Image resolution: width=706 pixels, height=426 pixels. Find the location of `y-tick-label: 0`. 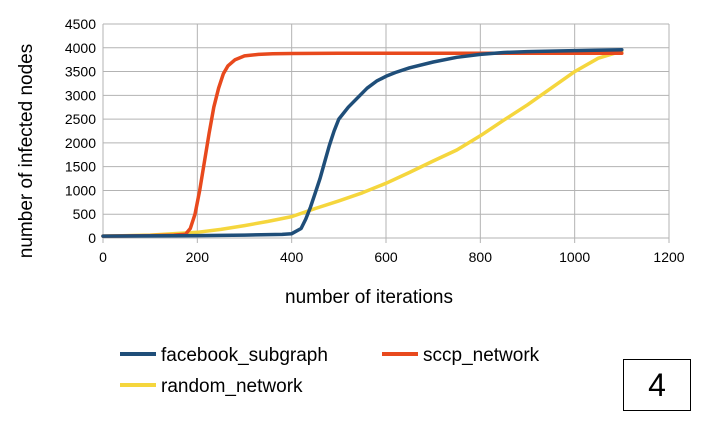

y-tick-label: 0 is located at coordinates (92, 238).